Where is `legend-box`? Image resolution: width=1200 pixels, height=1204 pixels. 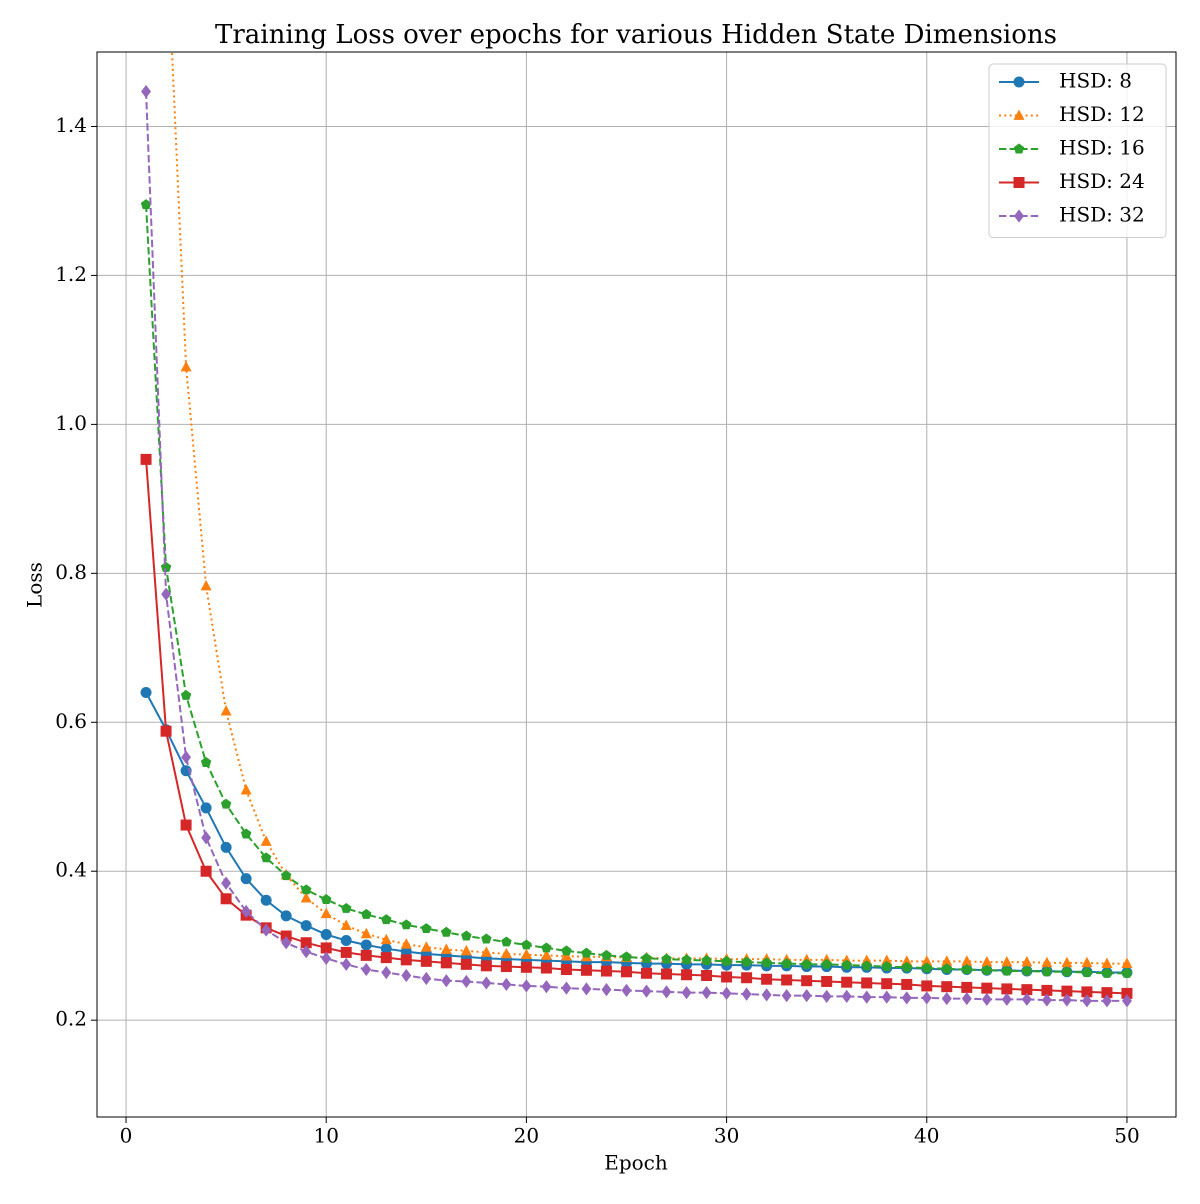
legend-box is located at coordinates (1077, 150).